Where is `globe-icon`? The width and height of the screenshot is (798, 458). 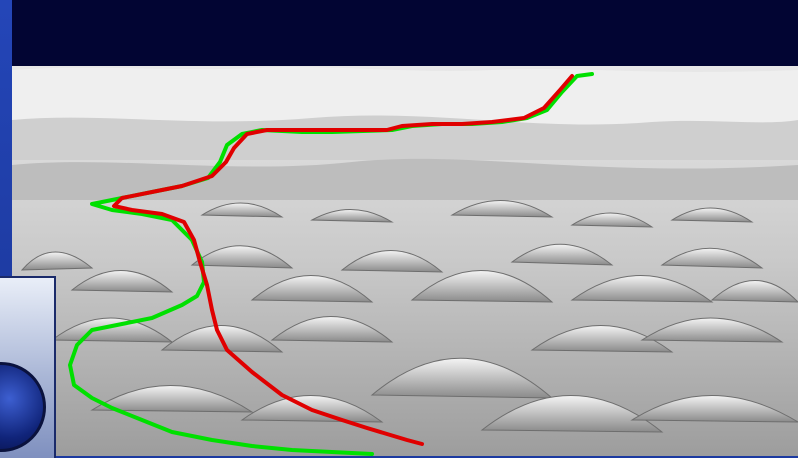 globe-icon is located at coordinates (23, 407).